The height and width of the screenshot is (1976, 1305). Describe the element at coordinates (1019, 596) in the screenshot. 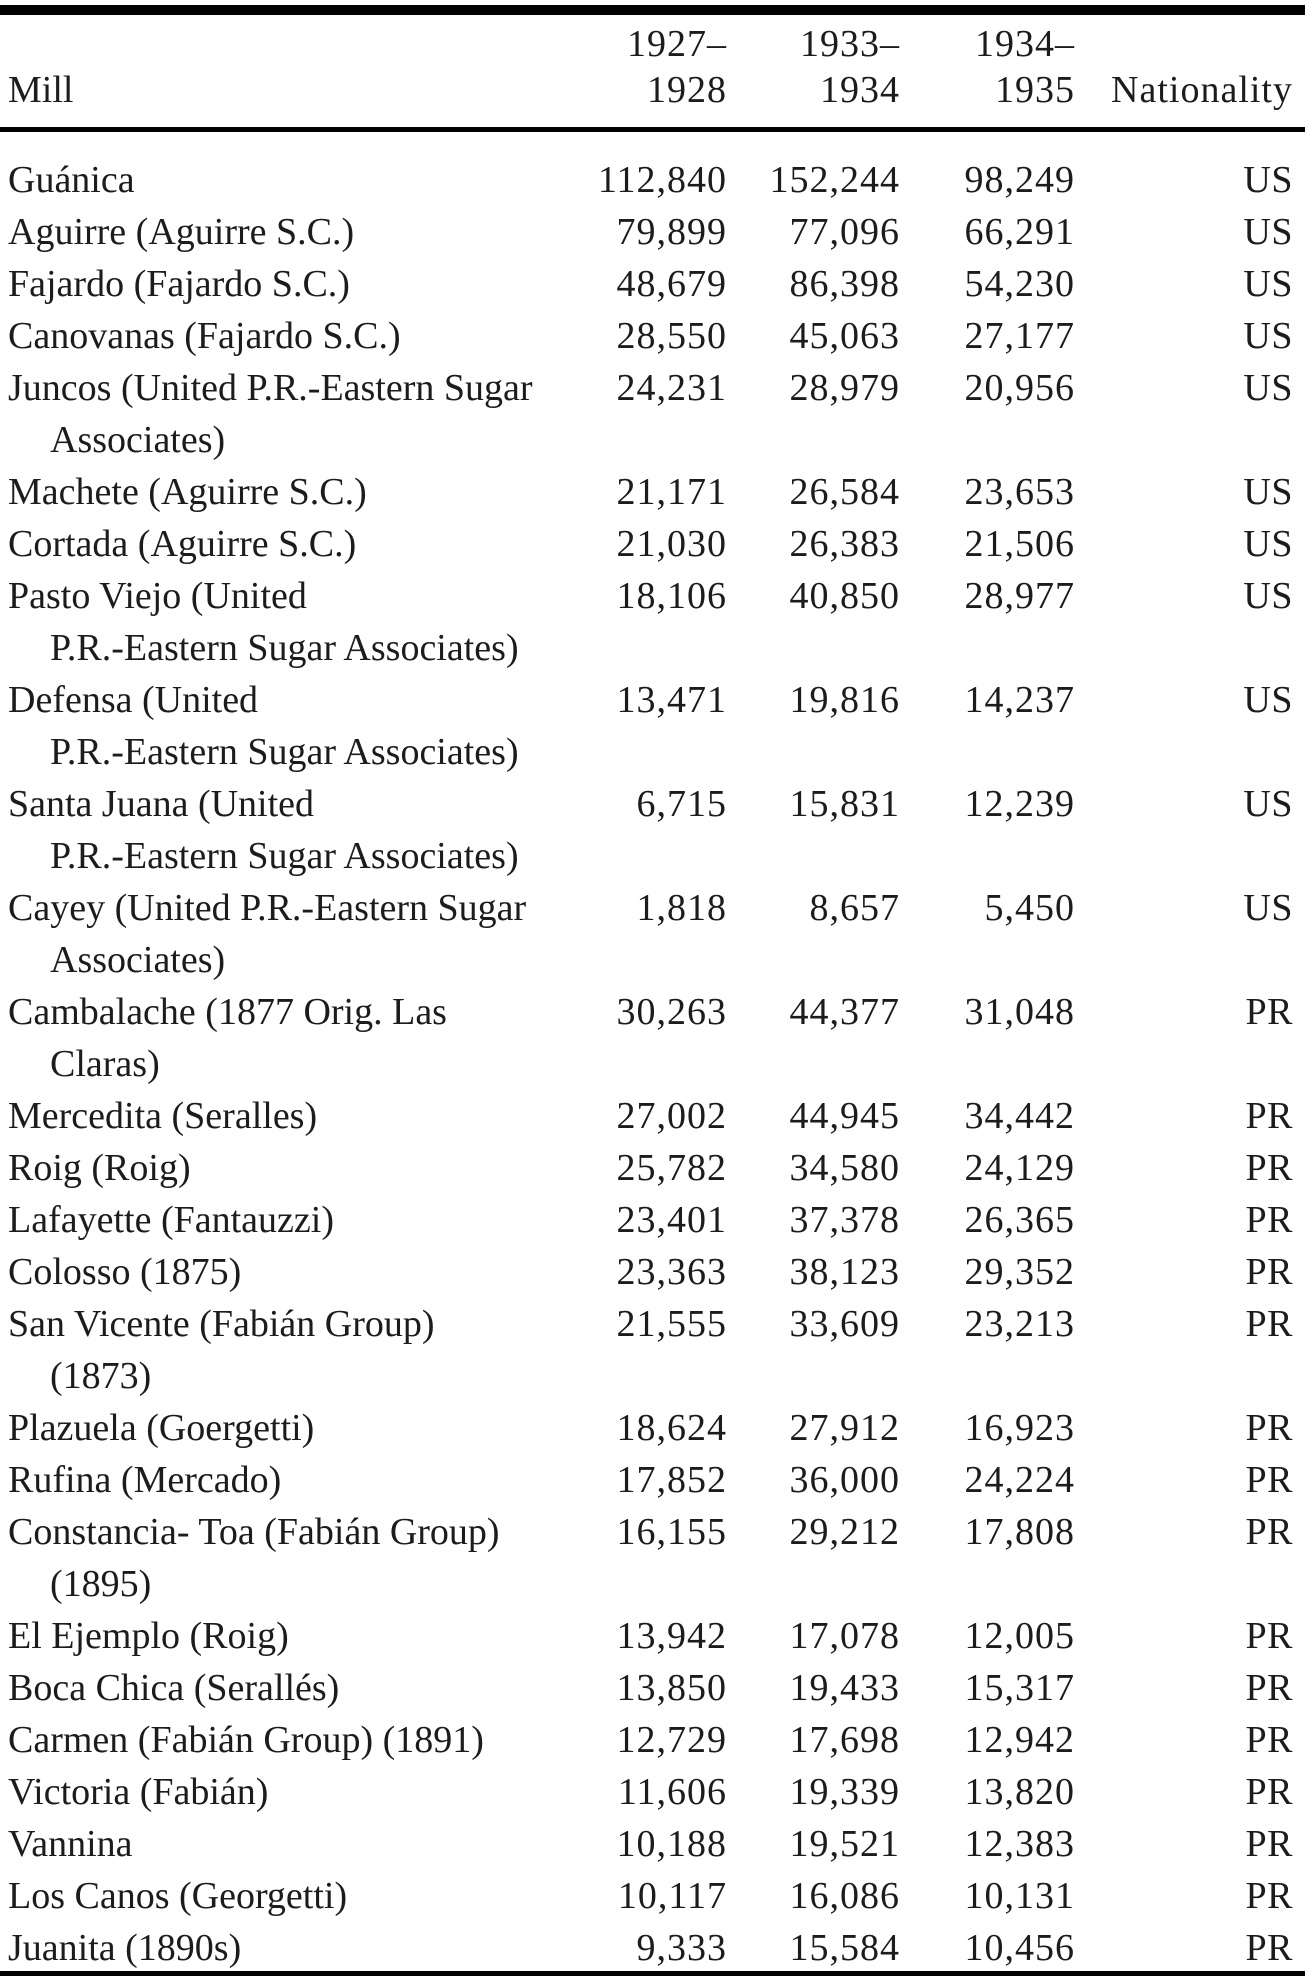

I see `tonnage-value-1934-1935: 28,977` at that location.